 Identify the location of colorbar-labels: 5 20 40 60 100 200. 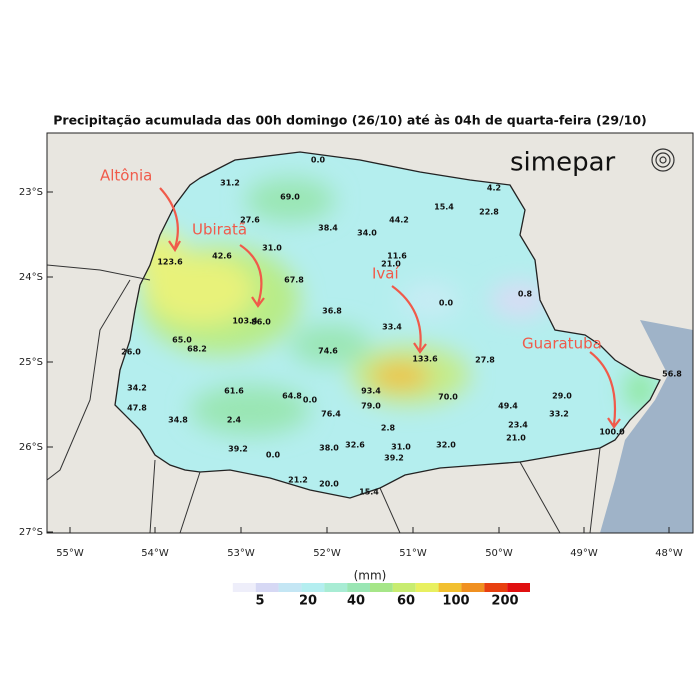
(386, 601).